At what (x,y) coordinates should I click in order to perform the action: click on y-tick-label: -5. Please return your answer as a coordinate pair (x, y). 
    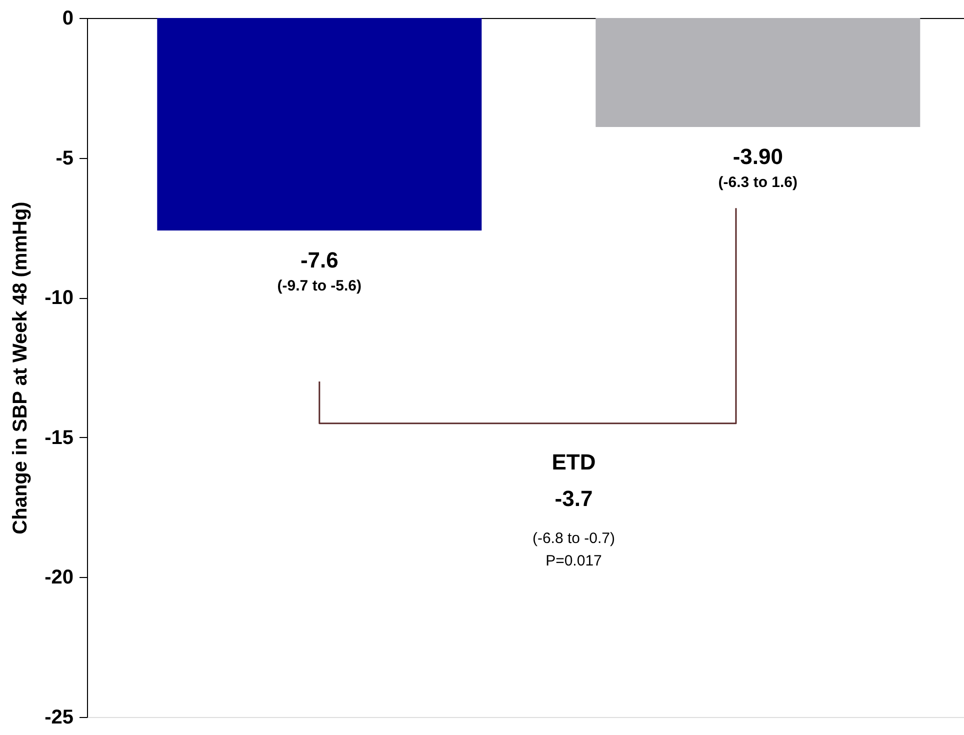
    Looking at the image, I should click on (65, 158).